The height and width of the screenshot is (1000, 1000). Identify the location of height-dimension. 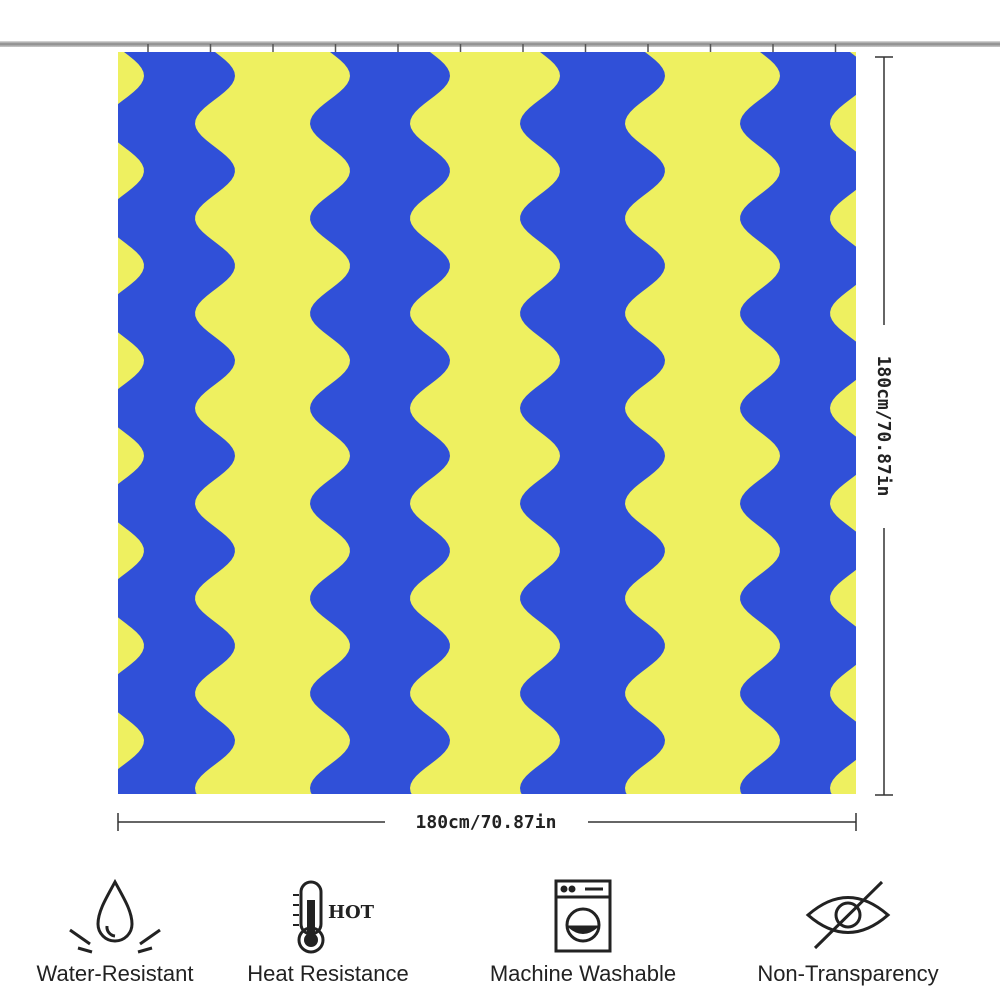
(884, 426).